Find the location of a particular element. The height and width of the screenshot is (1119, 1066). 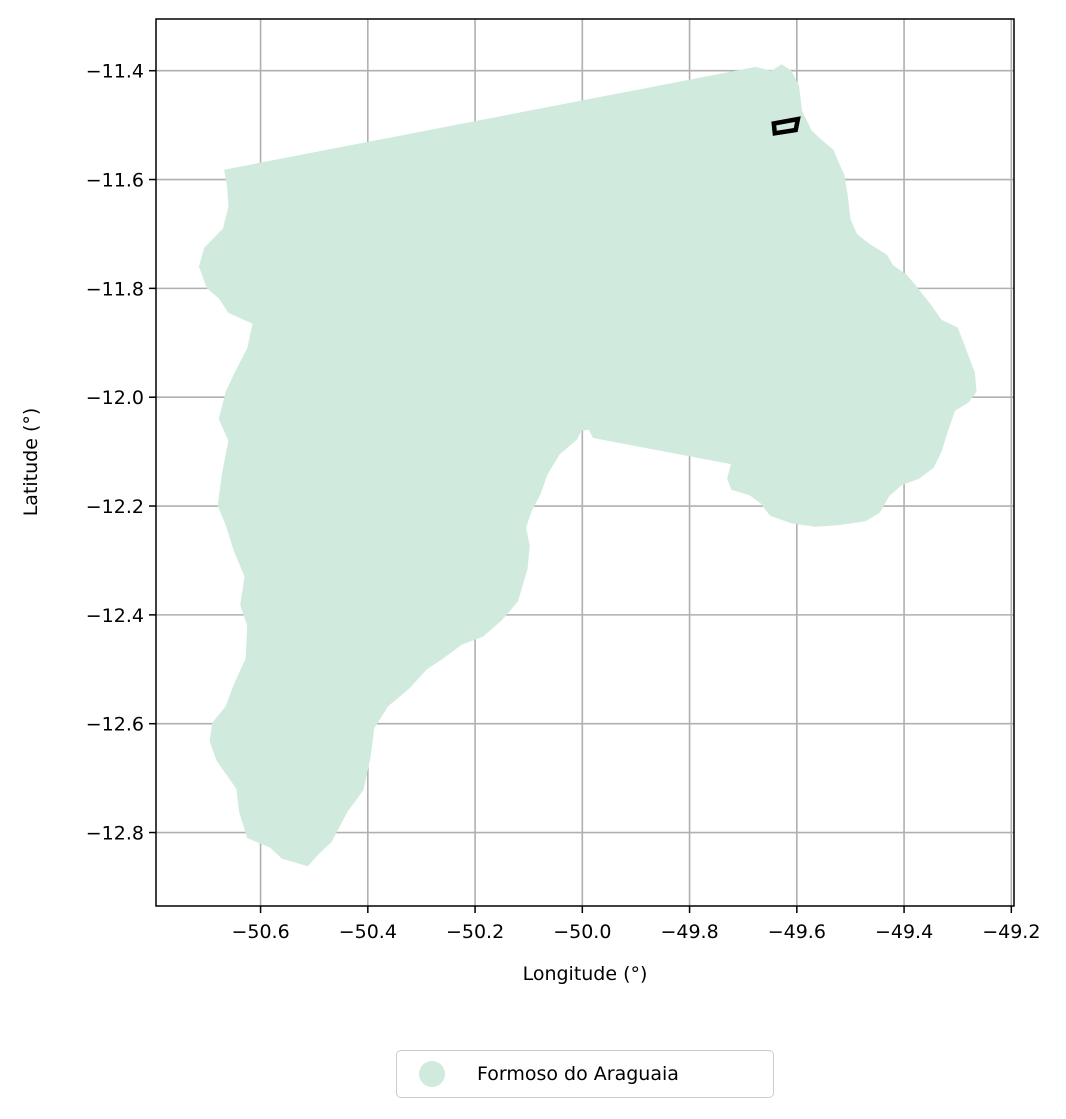

legend-marker-icon is located at coordinates (432, 1074).